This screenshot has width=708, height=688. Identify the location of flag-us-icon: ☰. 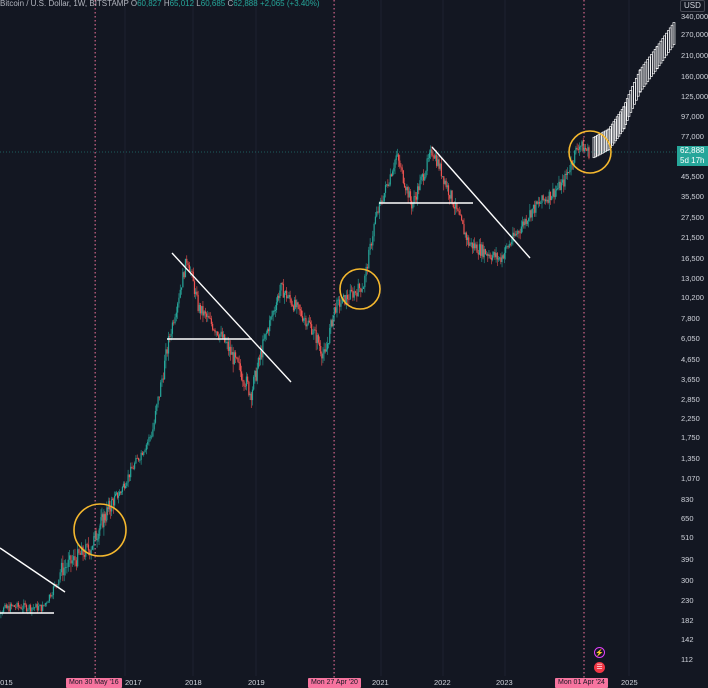
(599, 667).